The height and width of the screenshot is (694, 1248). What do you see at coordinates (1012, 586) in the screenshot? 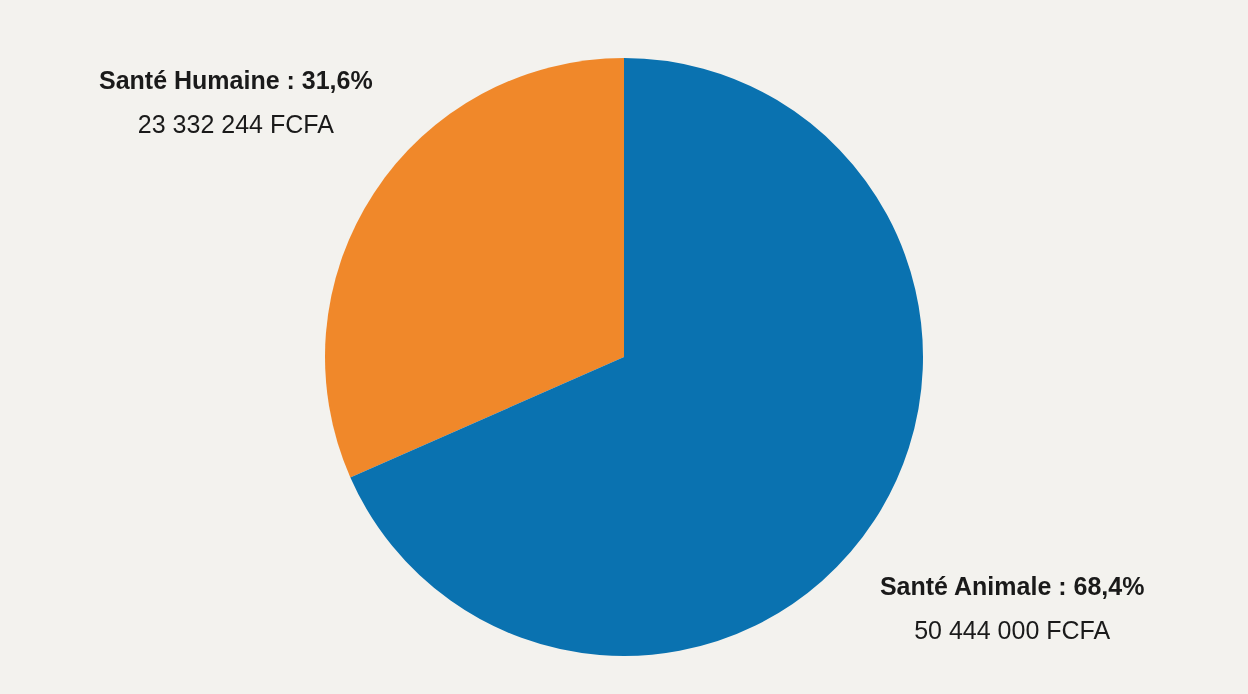
I see `slice-label: Santé Animale : 68,4%` at bounding box center [1012, 586].